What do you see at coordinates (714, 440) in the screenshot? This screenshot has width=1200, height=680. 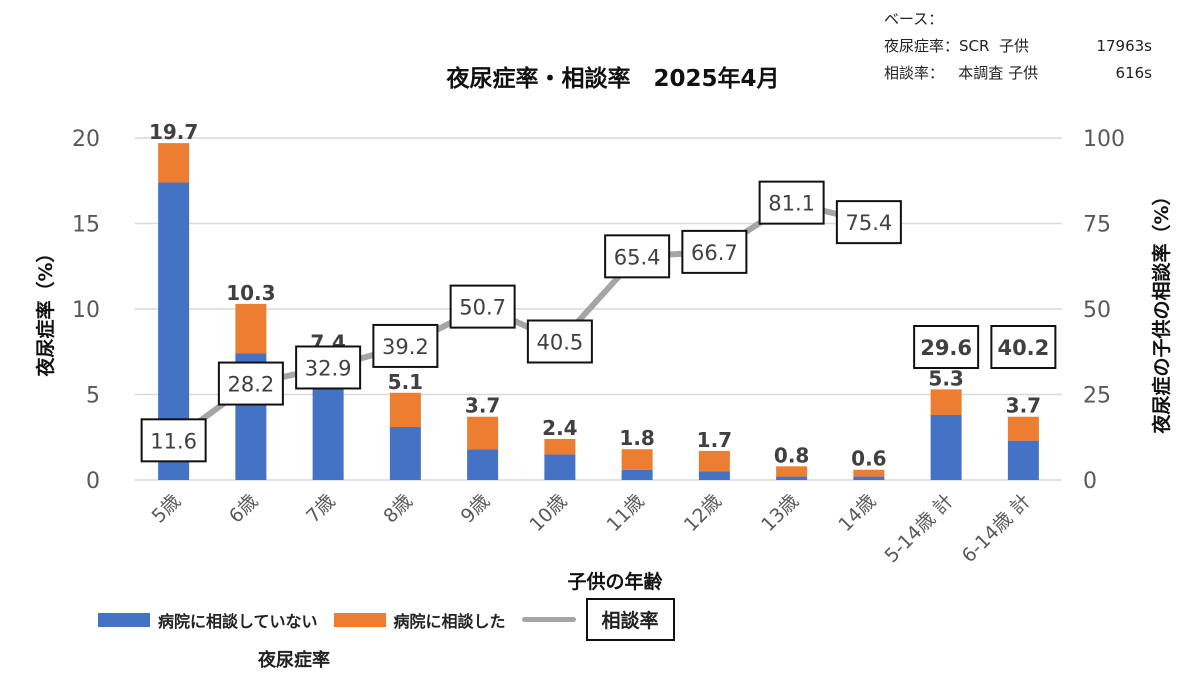 I see `total-label: 1.7` at bounding box center [714, 440].